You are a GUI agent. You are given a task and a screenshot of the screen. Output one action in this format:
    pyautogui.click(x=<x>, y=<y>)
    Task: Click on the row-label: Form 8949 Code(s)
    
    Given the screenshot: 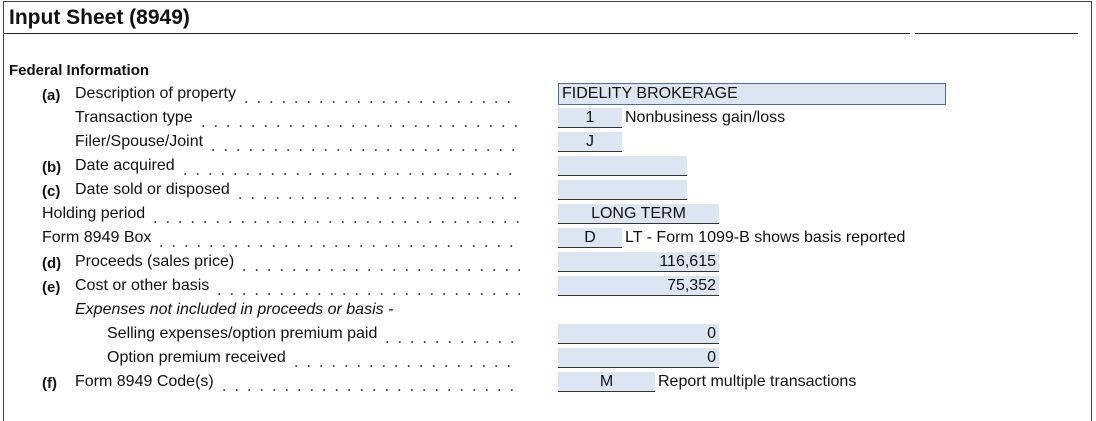 What is the action you would take?
    pyautogui.click(x=297, y=382)
    